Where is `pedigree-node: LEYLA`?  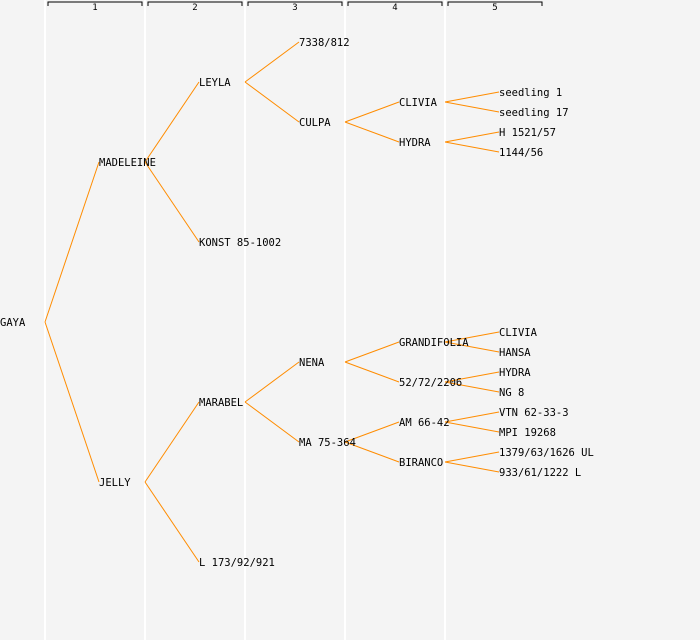 pedigree-node: LEYLA is located at coordinates (215, 83).